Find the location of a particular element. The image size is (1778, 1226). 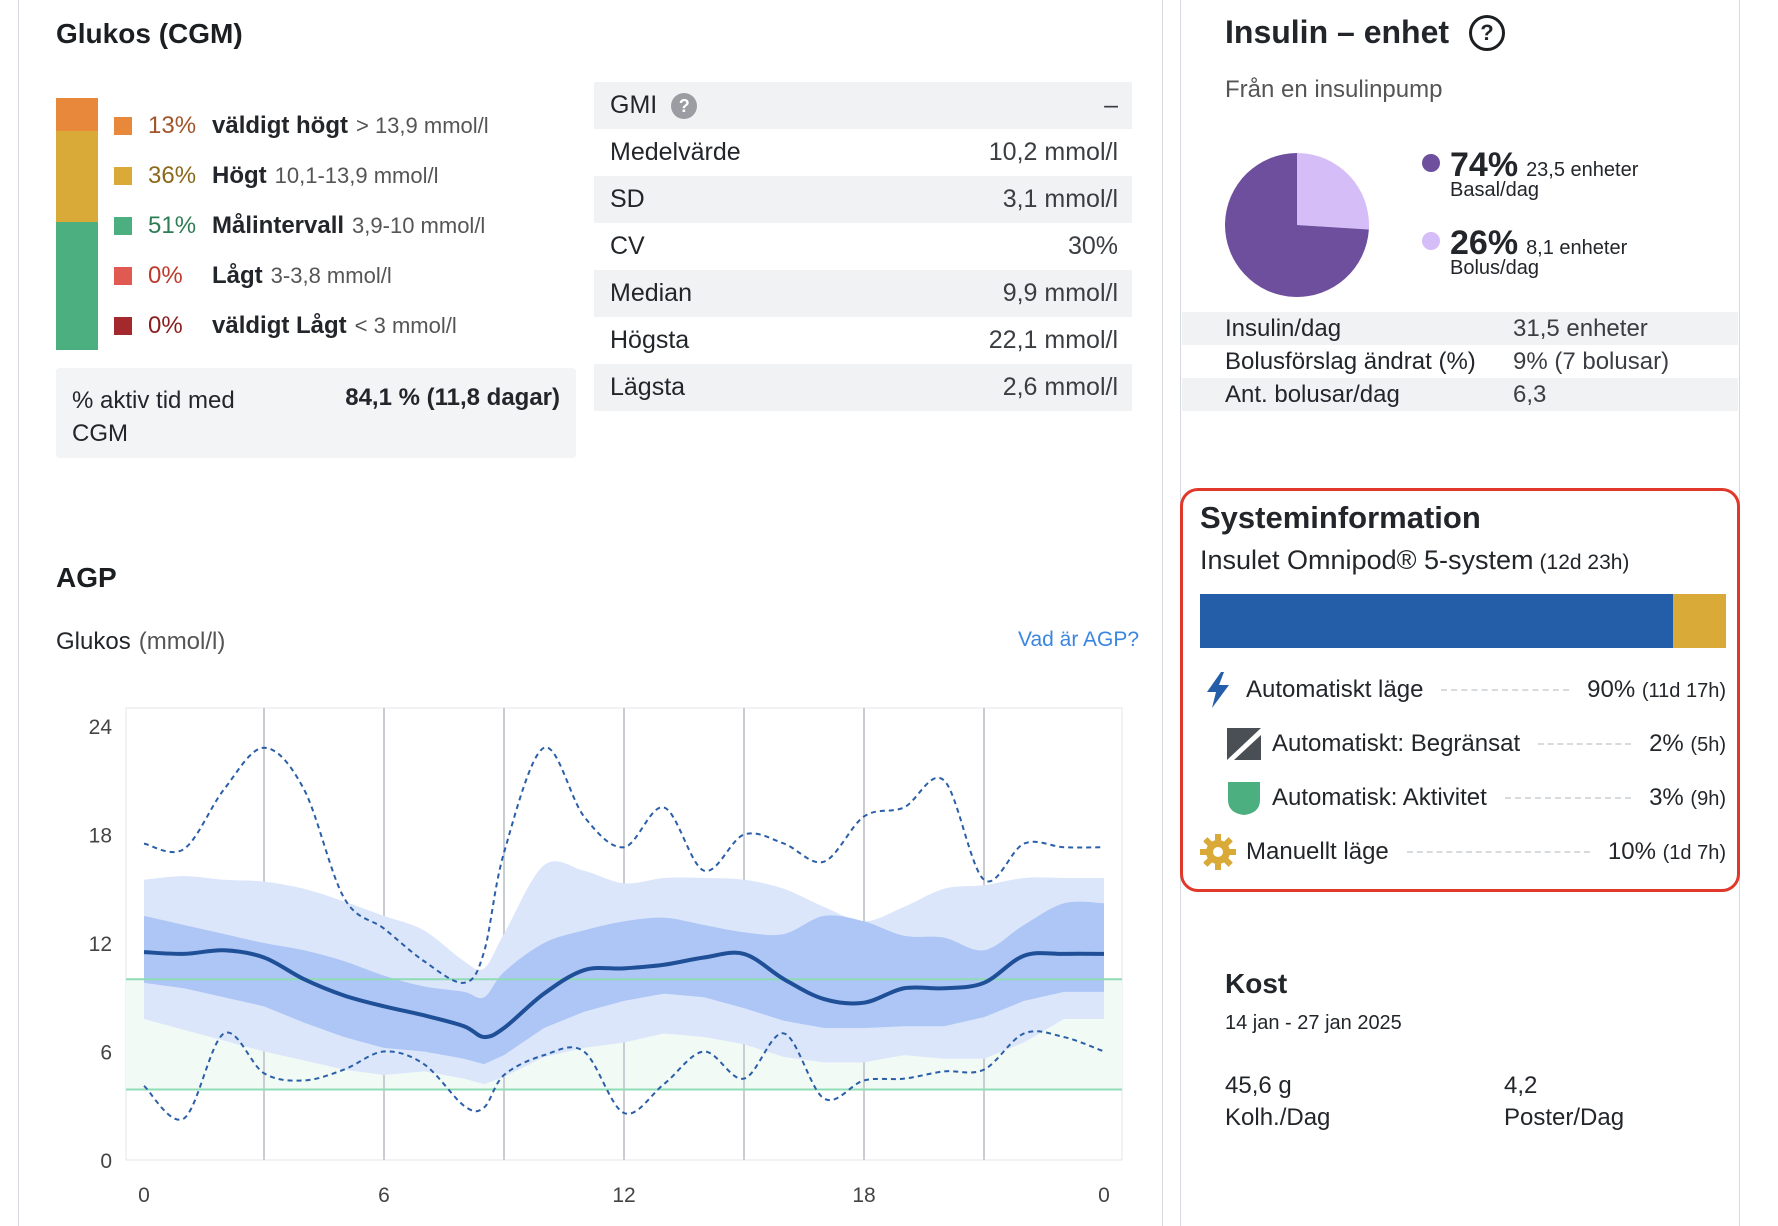

target-range: 3,9-10 mmol/l is located at coordinates (419, 225).